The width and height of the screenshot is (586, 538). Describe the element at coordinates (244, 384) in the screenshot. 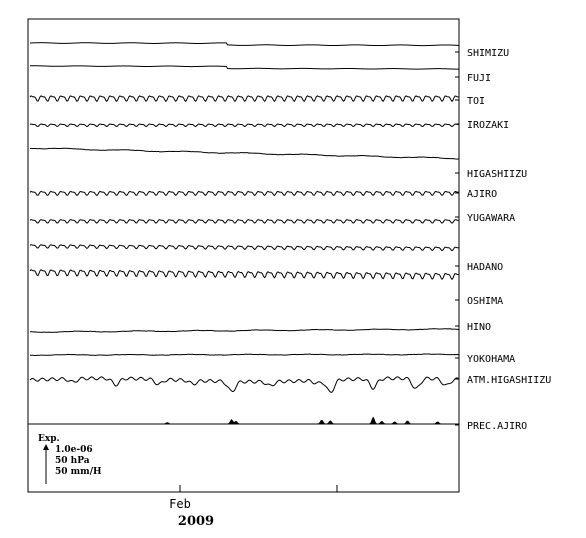

I see `trace-atm-higashiizu` at that location.